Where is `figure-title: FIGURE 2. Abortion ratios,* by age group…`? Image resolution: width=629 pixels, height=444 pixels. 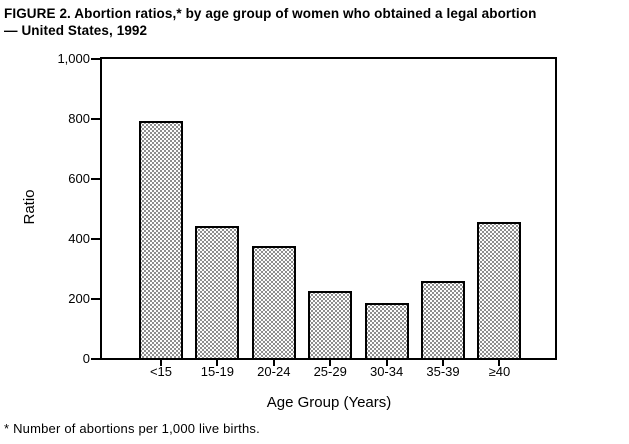 figure-title: FIGURE 2. Abortion ratios,* by age group… is located at coordinates (270, 22).